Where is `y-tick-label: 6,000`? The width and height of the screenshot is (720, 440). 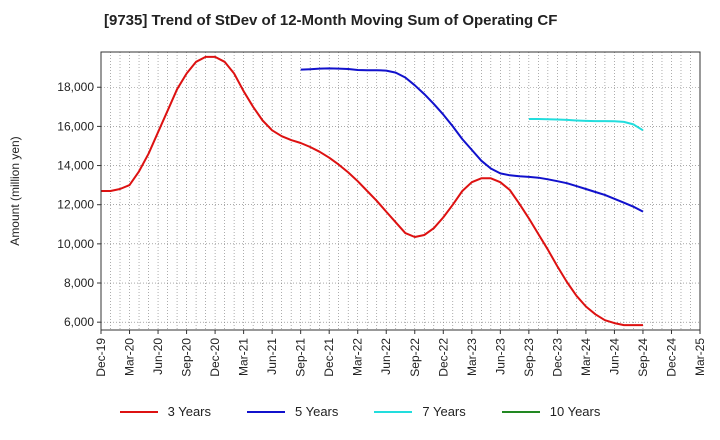 y-tick-label: 6,000 is located at coordinates (79, 322).